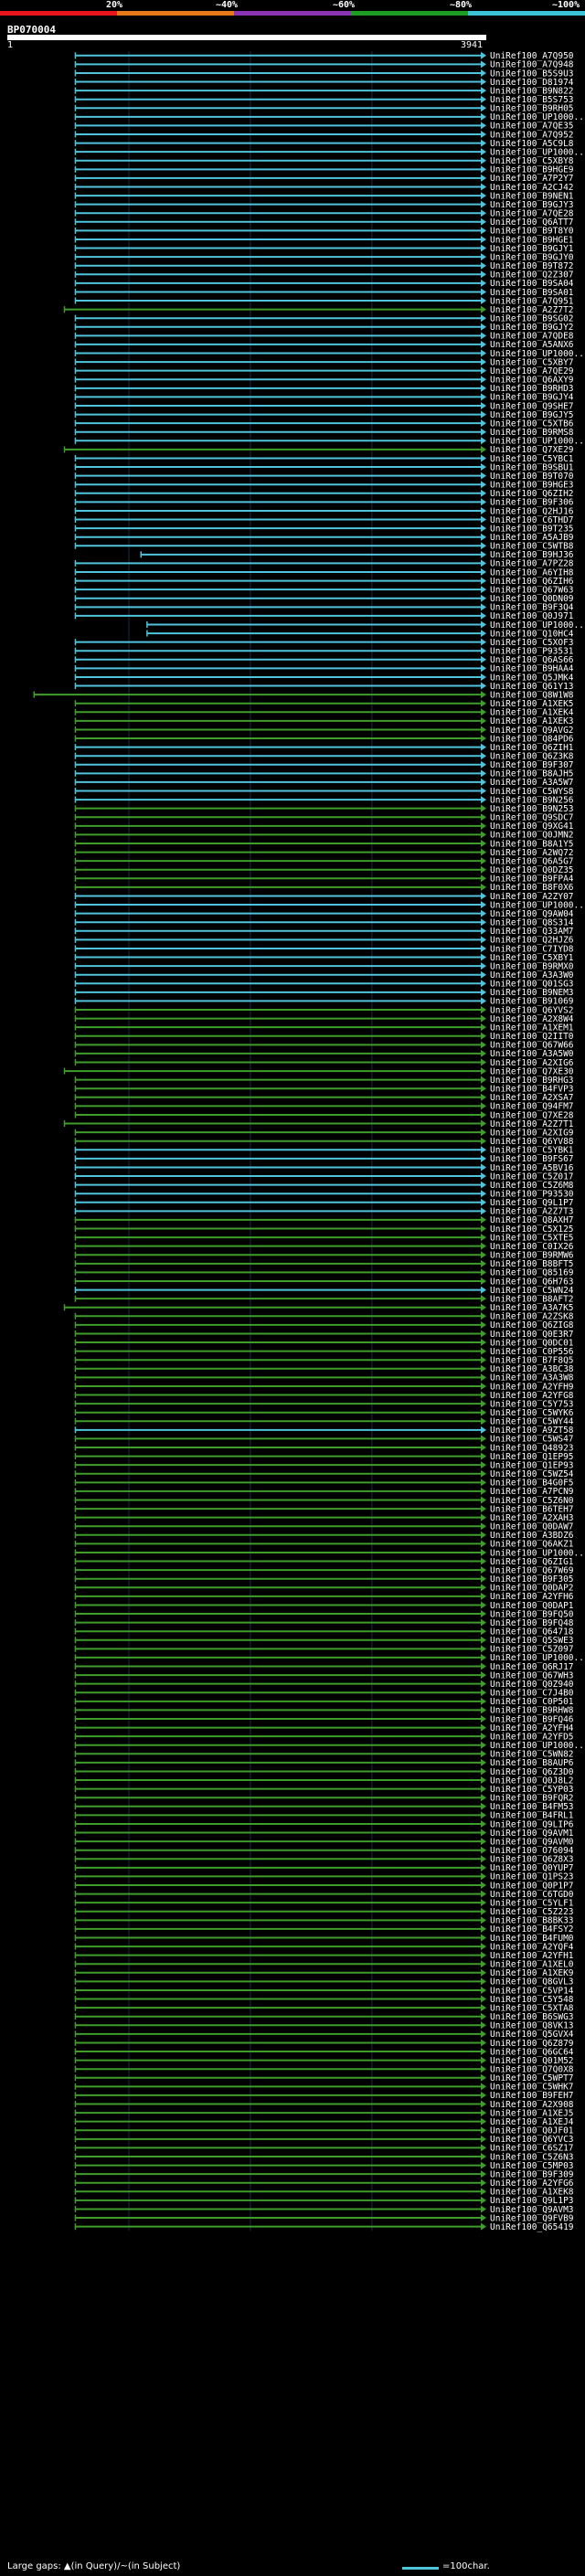 The height and width of the screenshot is (2576, 585). What do you see at coordinates (532, 477) in the screenshot?
I see `hit-label: UniRef100_B9T070` at bounding box center [532, 477].